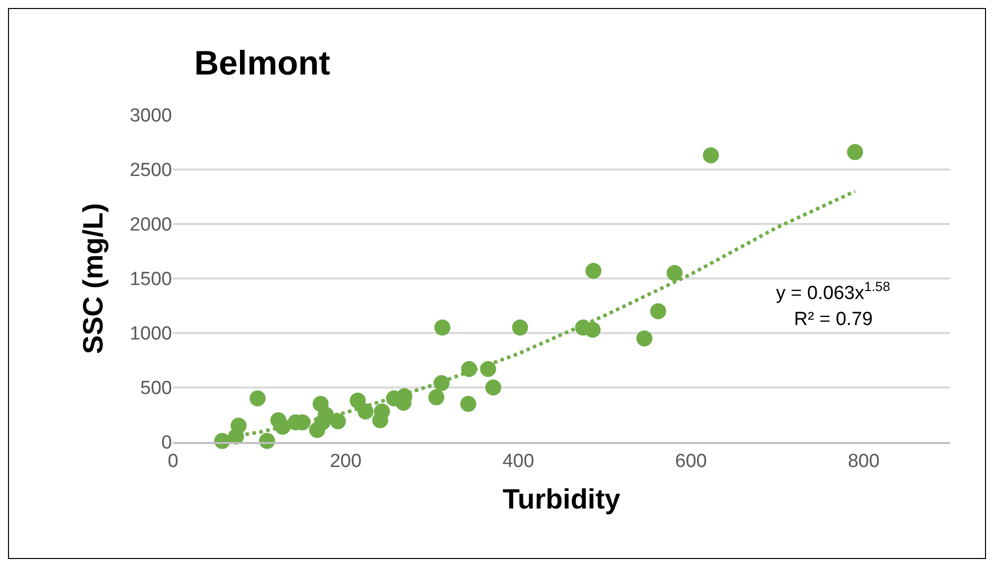 The width and height of the screenshot is (996, 569). Describe the element at coordinates (518, 461) in the screenshot. I see `x-tick-label: 400` at that location.